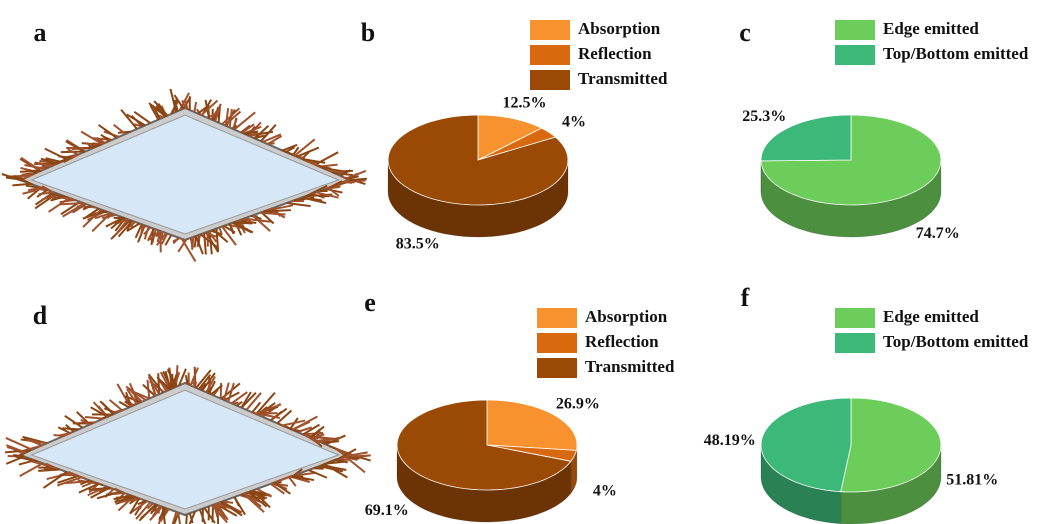 The width and height of the screenshot is (1062, 524). What do you see at coordinates (484, 445) in the screenshot?
I see `pie-slice` at bounding box center [484, 445].